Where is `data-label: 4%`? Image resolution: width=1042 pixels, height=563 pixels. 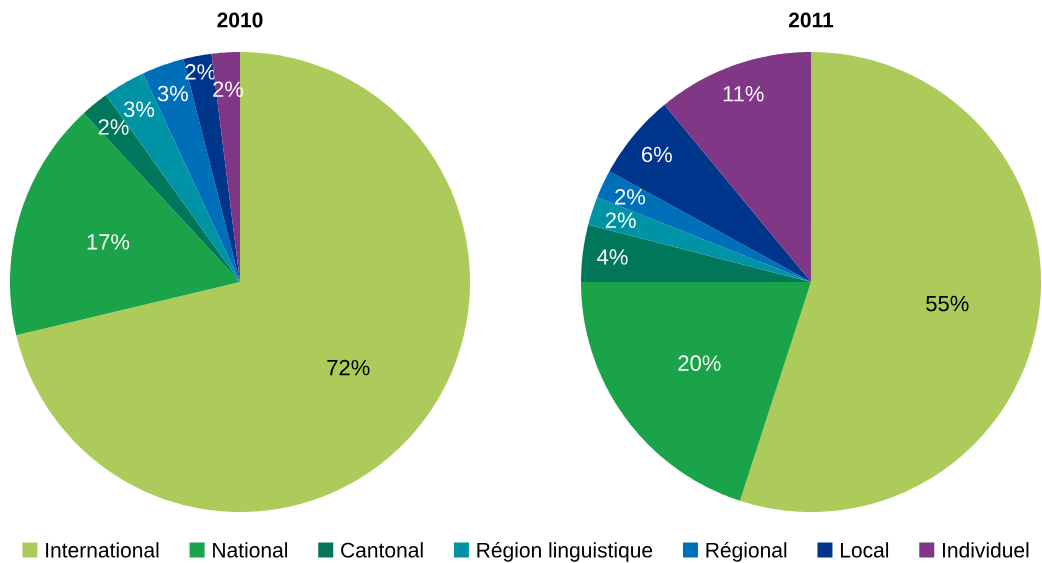 data-label: 4% is located at coordinates (612, 257).